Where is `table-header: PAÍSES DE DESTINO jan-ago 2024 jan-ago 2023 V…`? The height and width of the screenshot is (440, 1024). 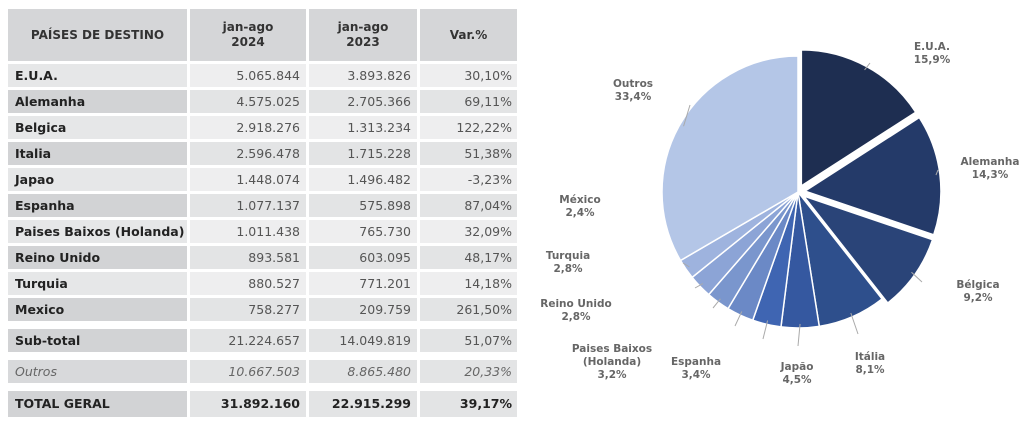 table-header: PAÍSES DE DESTINO jan-ago 2024 jan-ago 2023 V… is located at coordinates (262, 35).